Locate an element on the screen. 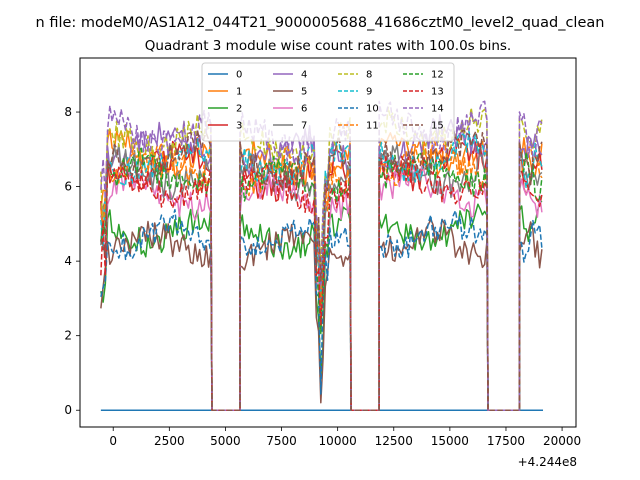 The height and width of the screenshot is (480, 640). x-tick-label: 17500 is located at coordinates (506, 441).